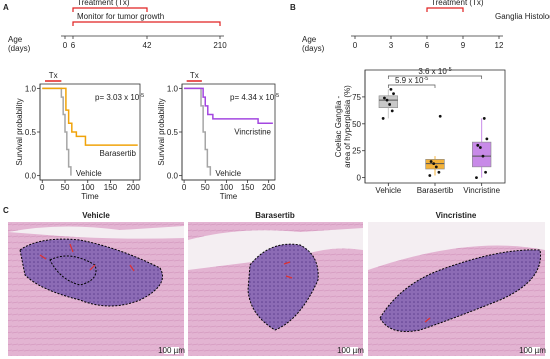 This screenshot has height=359, width=550. Describe the element at coordinates (388, 190) in the screenshot. I see `x-tick-label: Vehicle` at that location.